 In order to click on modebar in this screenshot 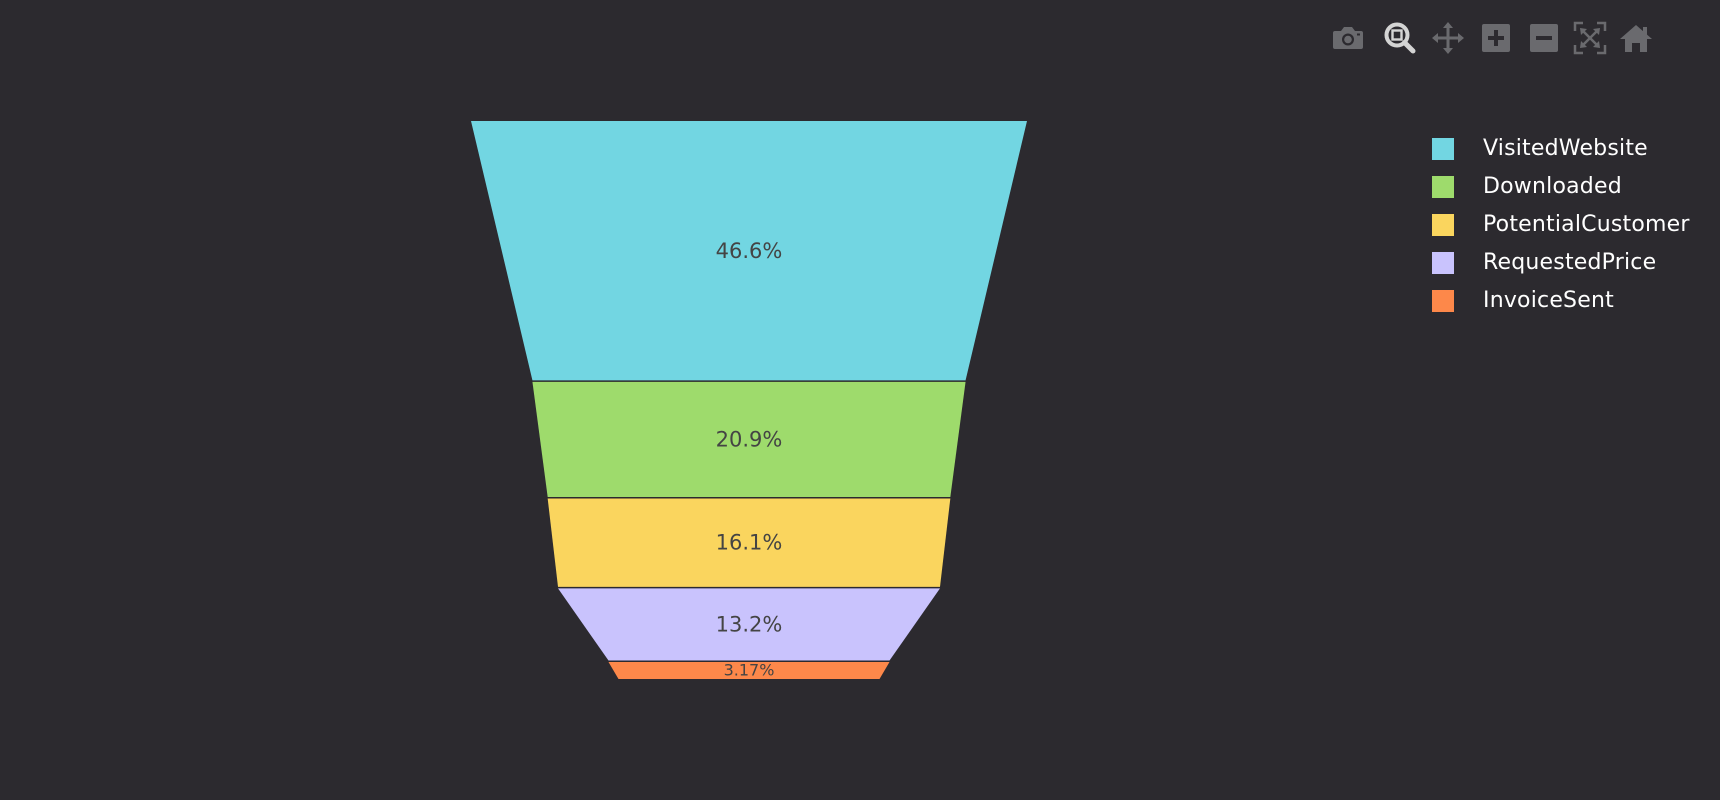, I will do `click(1520, 38)`.